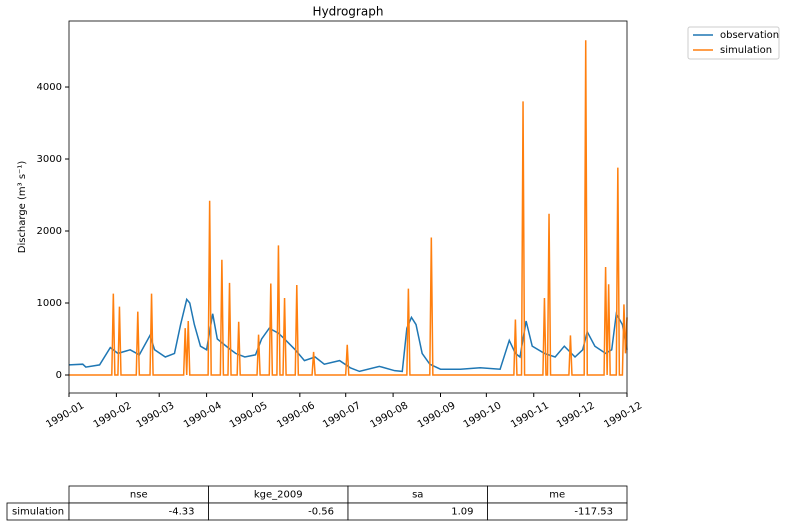  What do you see at coordinates (49, 231) in the screenshot?
I see `y-tick-label: 2000` at bounding box center [49, 231].